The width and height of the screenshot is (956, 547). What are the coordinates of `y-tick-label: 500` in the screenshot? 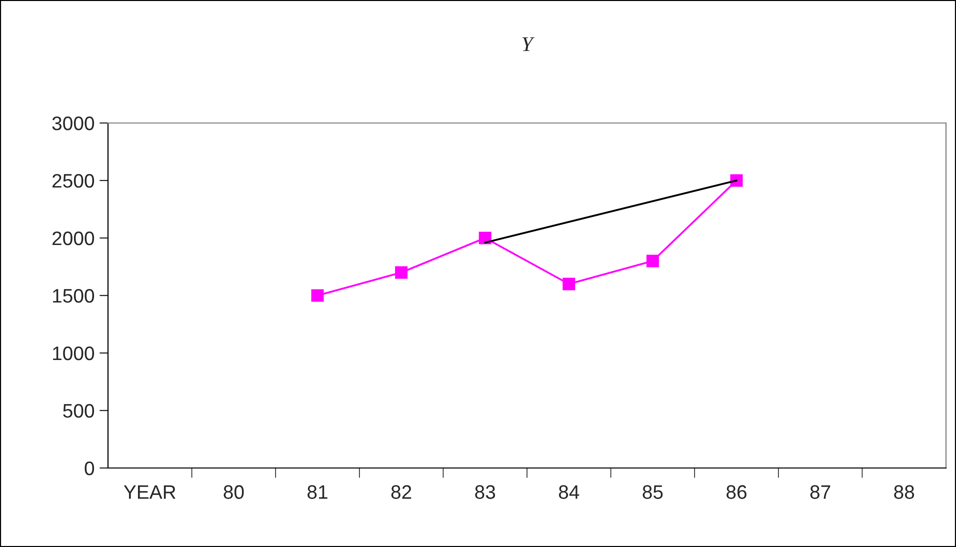 It's located at (78, 411).